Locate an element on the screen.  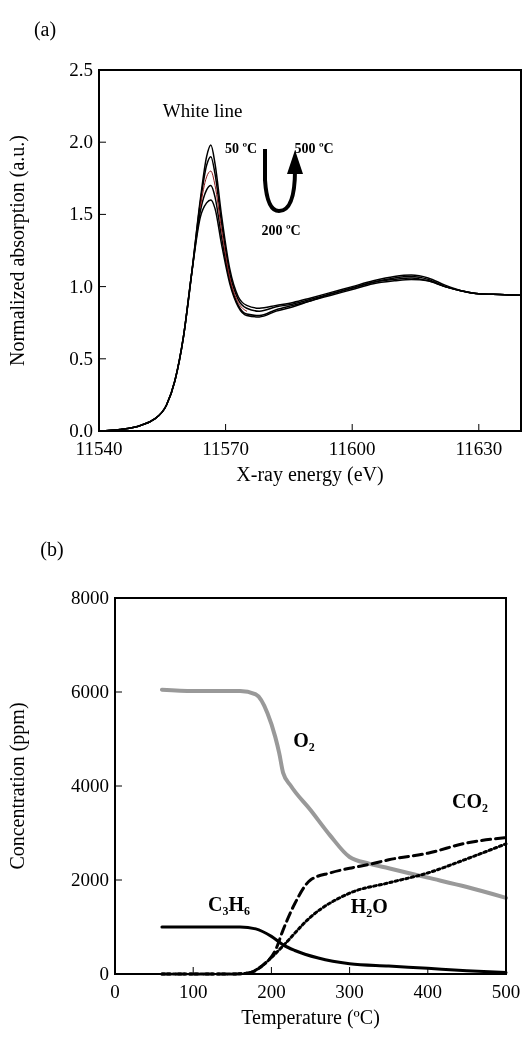
y-tick-label: 0.0 is located at coordinates (81, 430).